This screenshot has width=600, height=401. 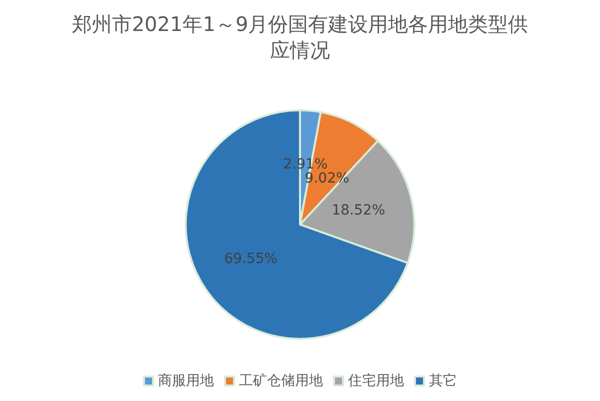 I want to click on legend-label: 其它, so click(x=443, y=381).